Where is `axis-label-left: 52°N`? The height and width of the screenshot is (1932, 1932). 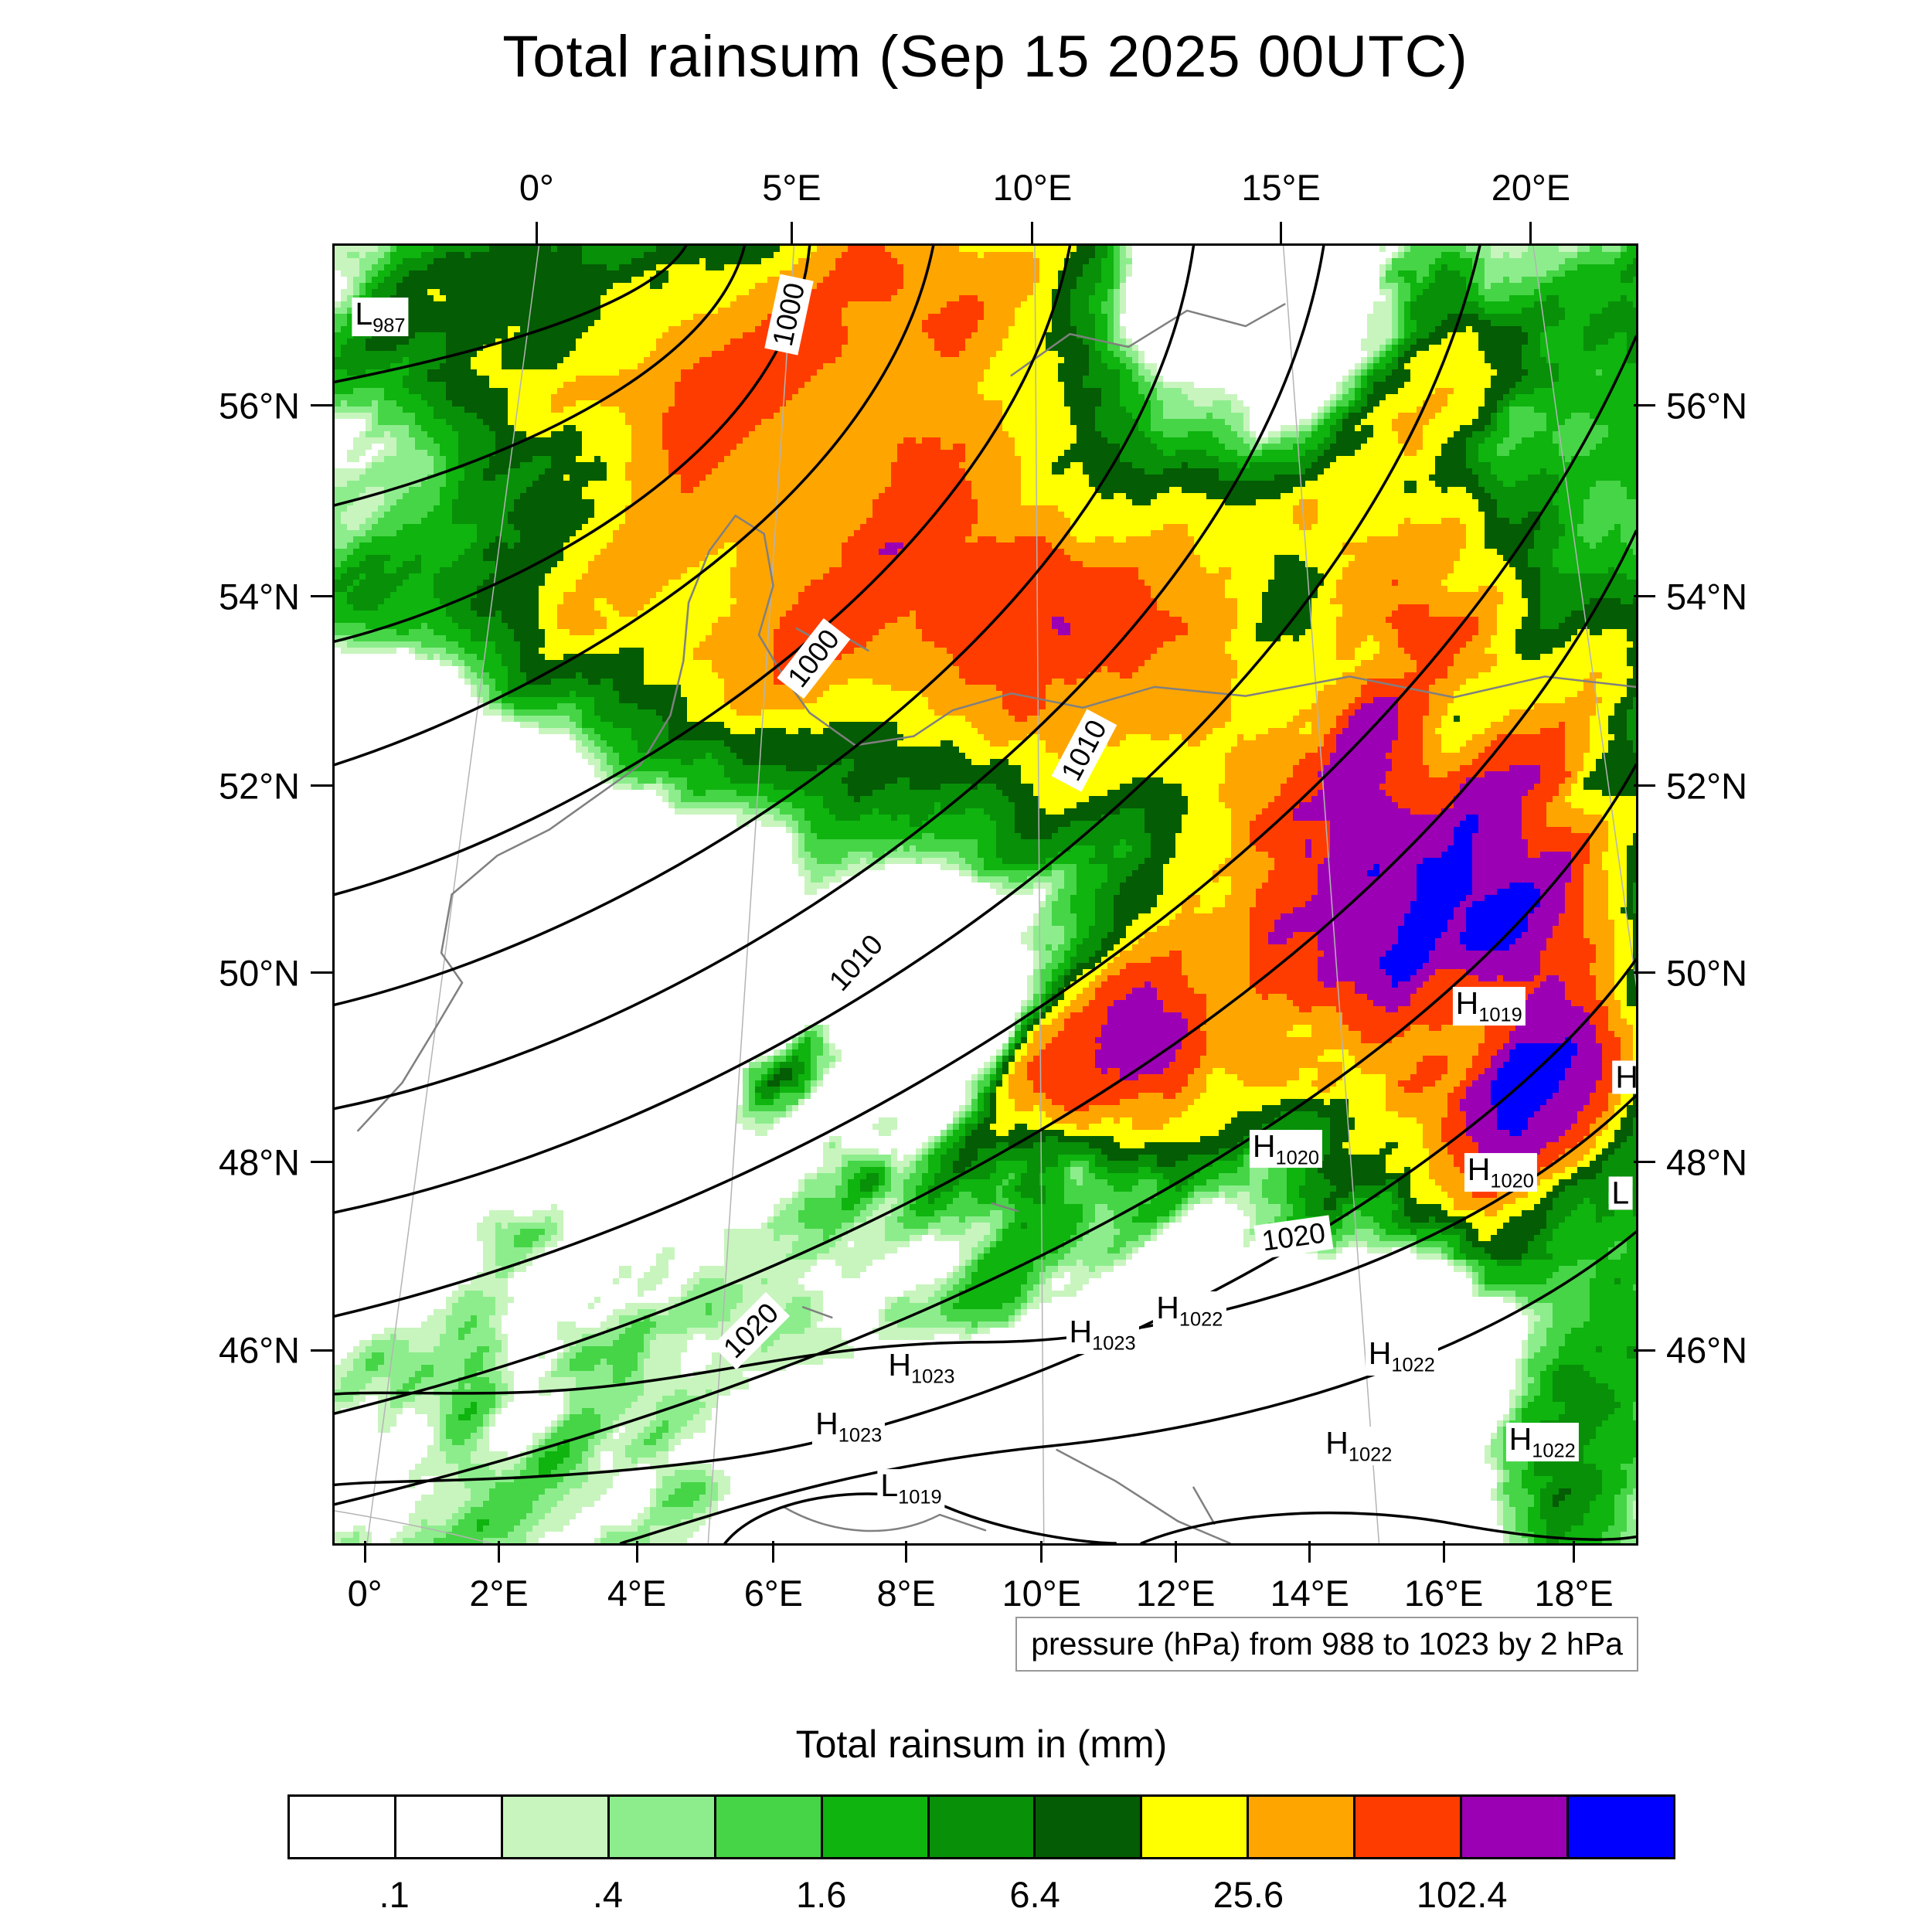 axis-label-left: 52°N is located at coordinates (259, 786).